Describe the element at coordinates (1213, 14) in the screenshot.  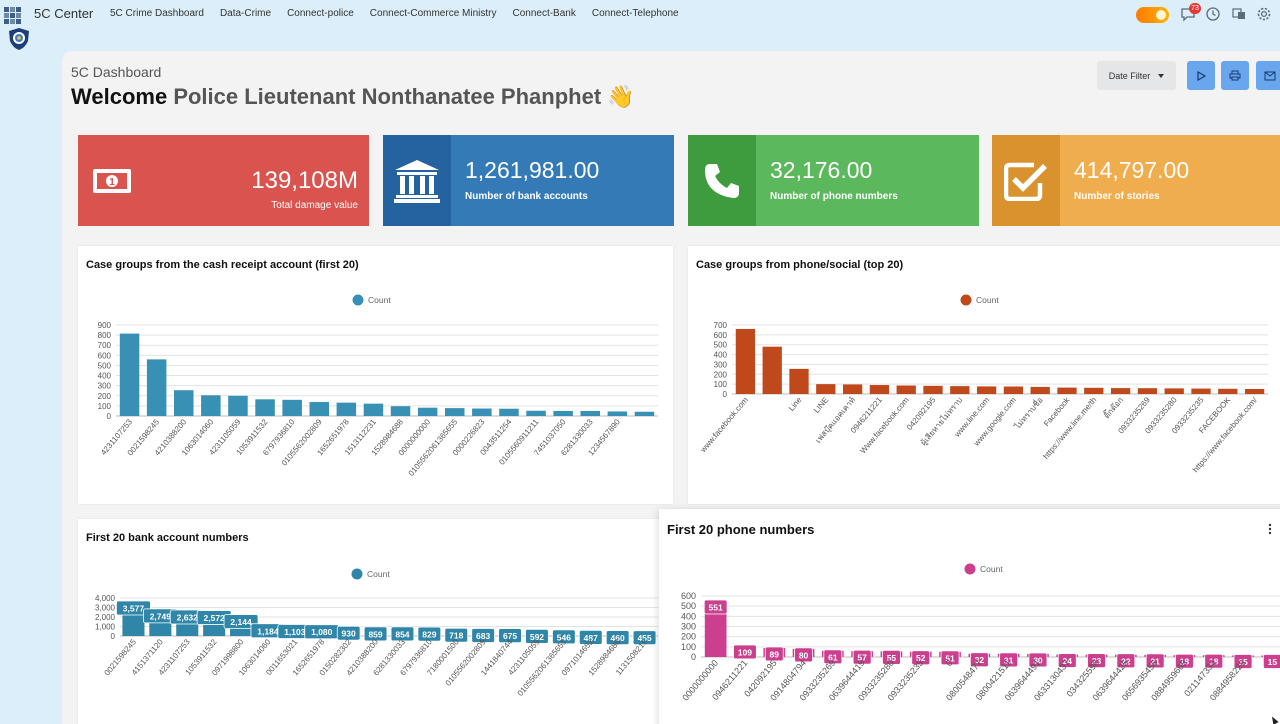
I see `clock-icon` at that location.